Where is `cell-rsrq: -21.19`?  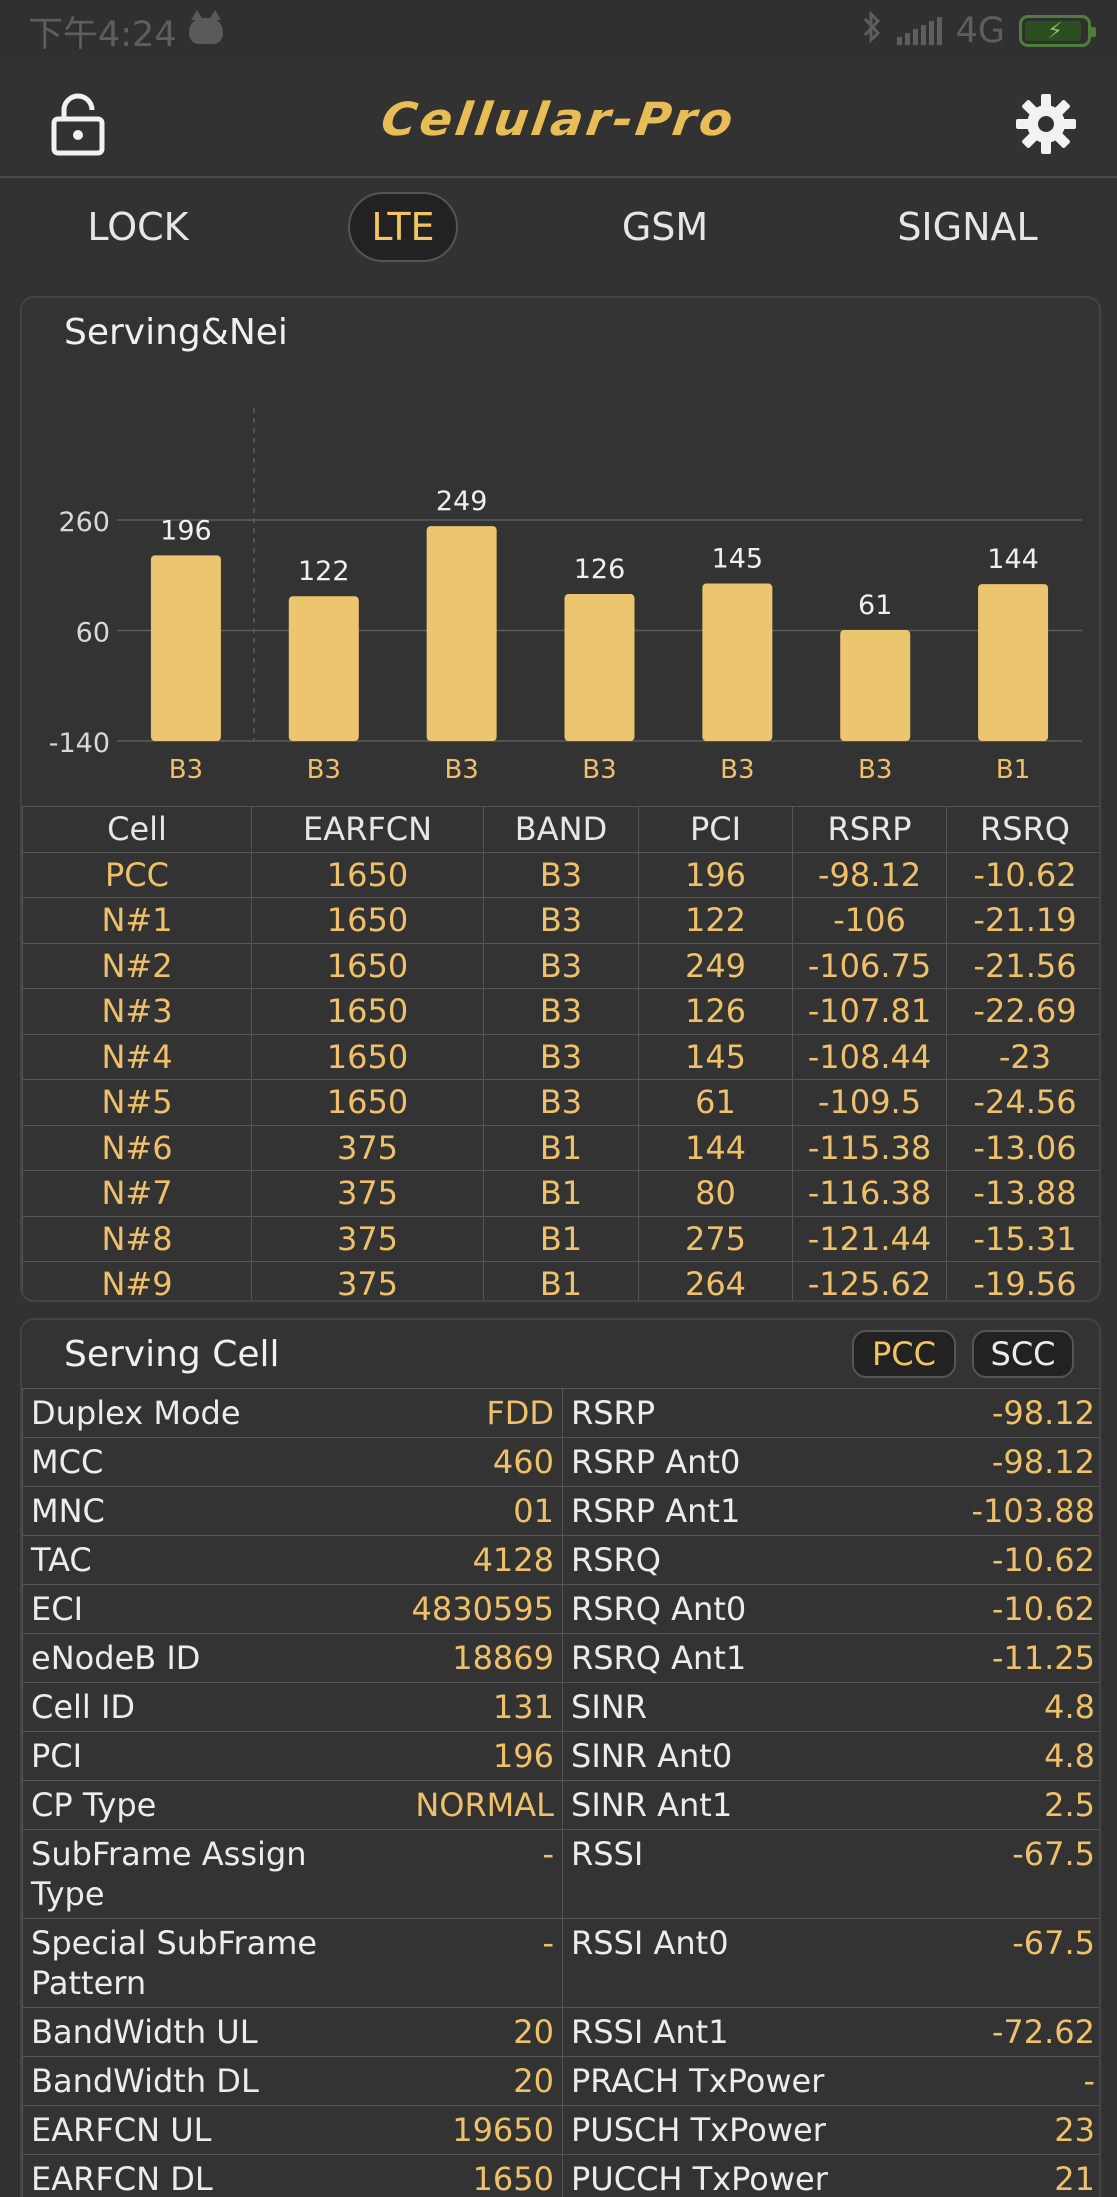
cell-rsrq: -21.19 is located at coordinates (1022, 920).